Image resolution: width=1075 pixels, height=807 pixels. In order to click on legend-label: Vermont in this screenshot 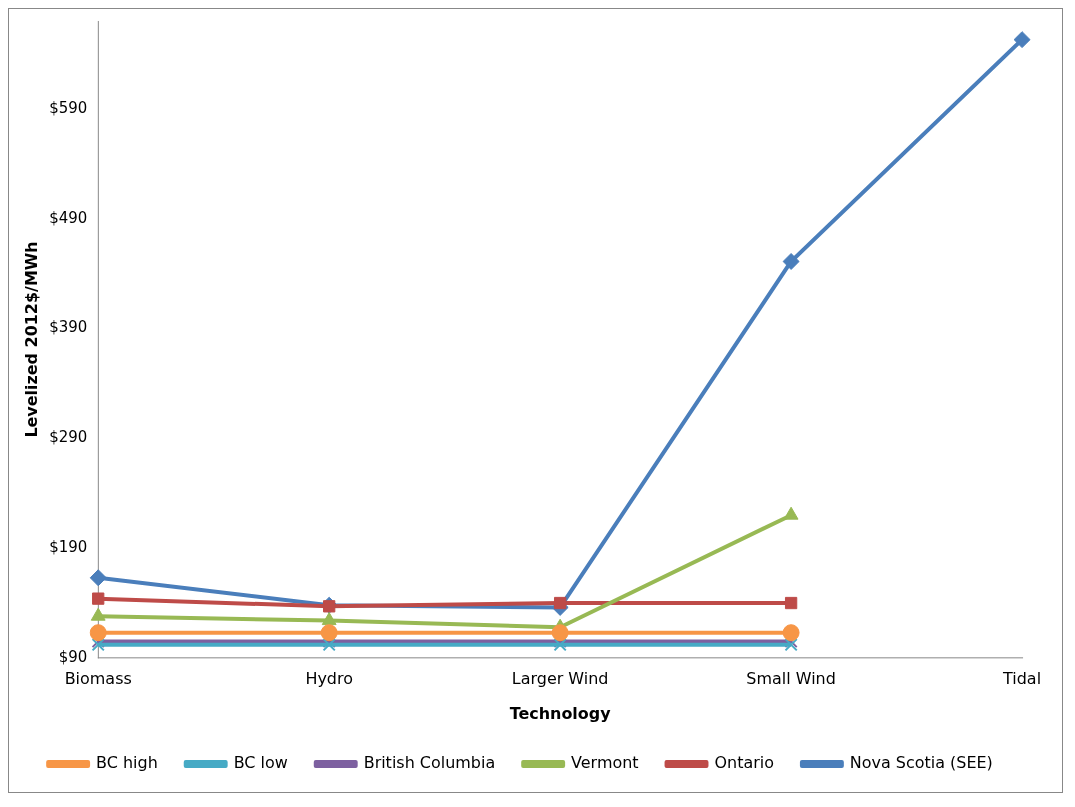, I will do `click(605, 763)`.